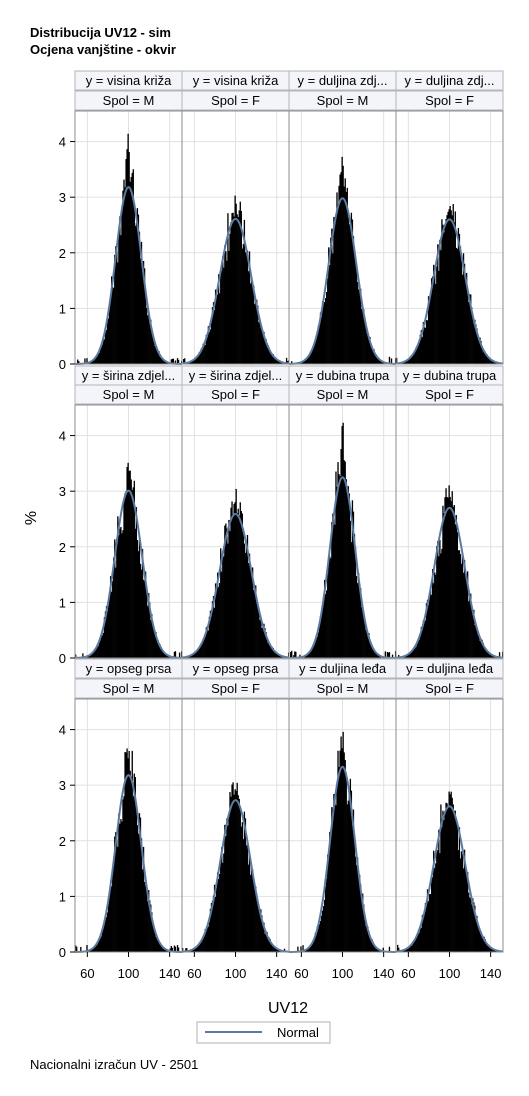  Describe the element at coordinates (288, 1008) in the screenshot. I see `x-axis-title: UV12` at that location.